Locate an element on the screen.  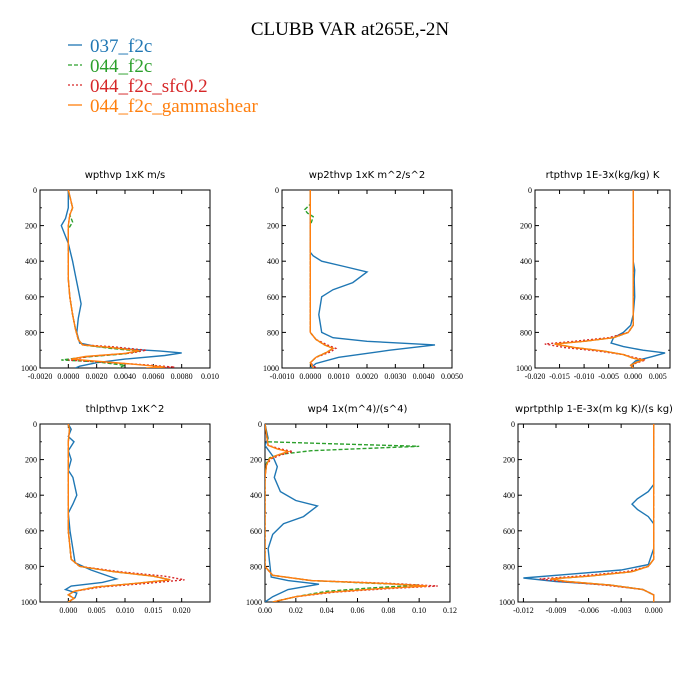
x-tick-label: 0.02 is located at coordinates (296, 610).